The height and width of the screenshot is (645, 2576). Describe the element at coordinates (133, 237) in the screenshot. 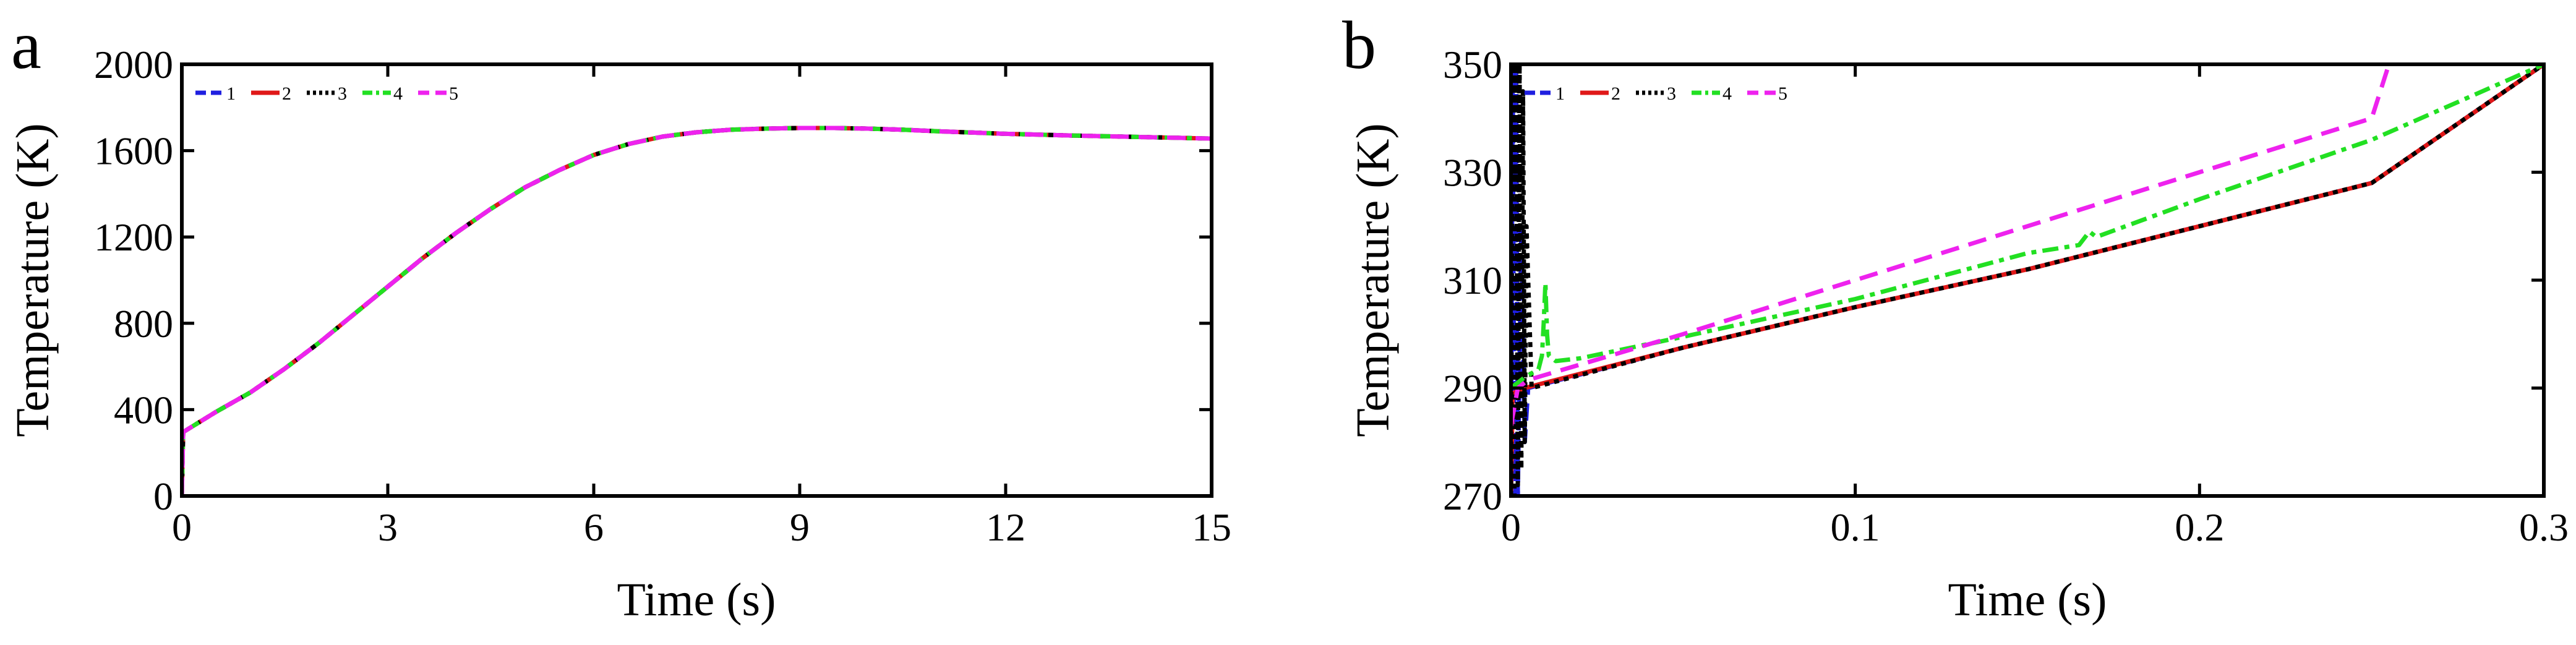

I see `panel-a-ytick-label: 1200` at that location.